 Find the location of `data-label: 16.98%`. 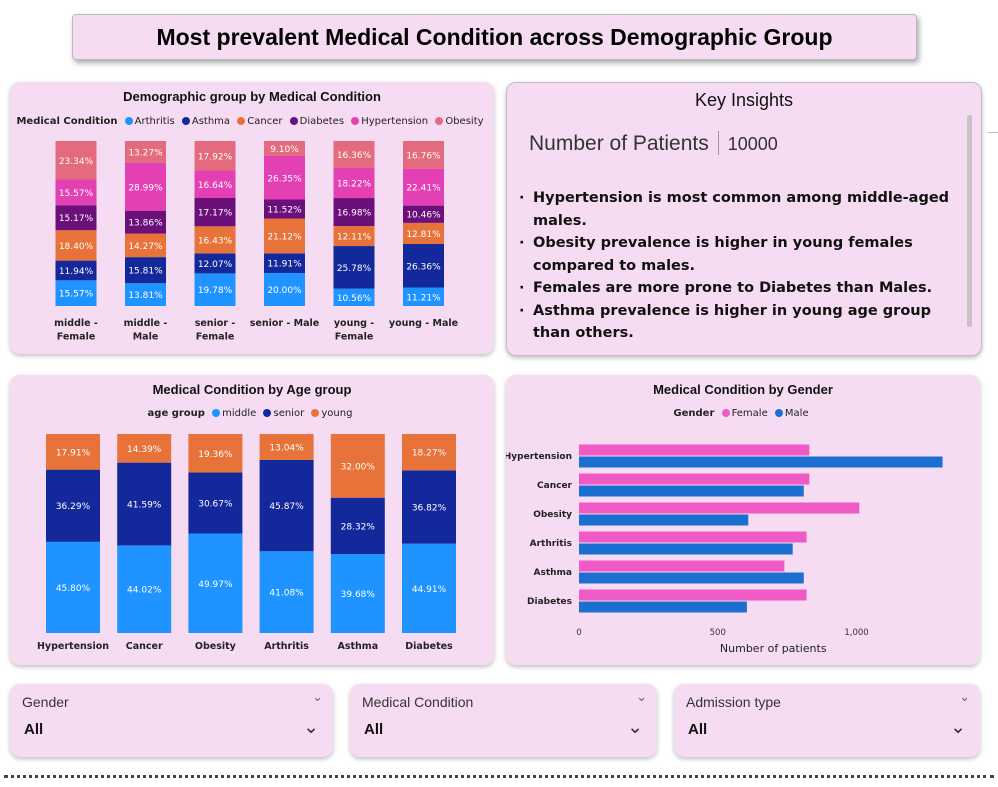

data-label: 16.98% is located at coordinates (354, 214).